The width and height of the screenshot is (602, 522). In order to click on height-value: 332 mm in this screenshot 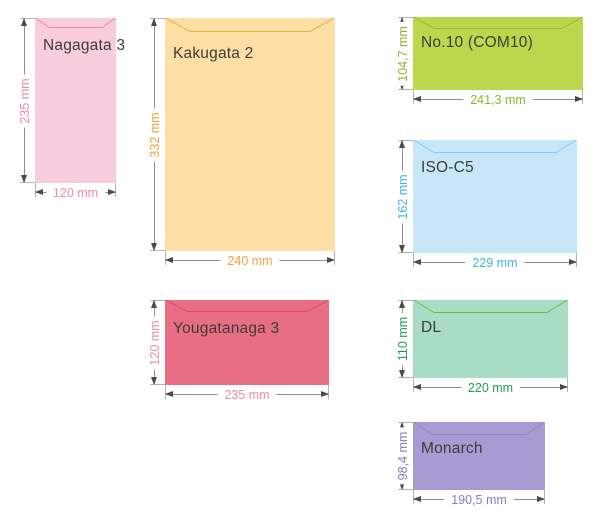, I will do `click(155, 134)`.